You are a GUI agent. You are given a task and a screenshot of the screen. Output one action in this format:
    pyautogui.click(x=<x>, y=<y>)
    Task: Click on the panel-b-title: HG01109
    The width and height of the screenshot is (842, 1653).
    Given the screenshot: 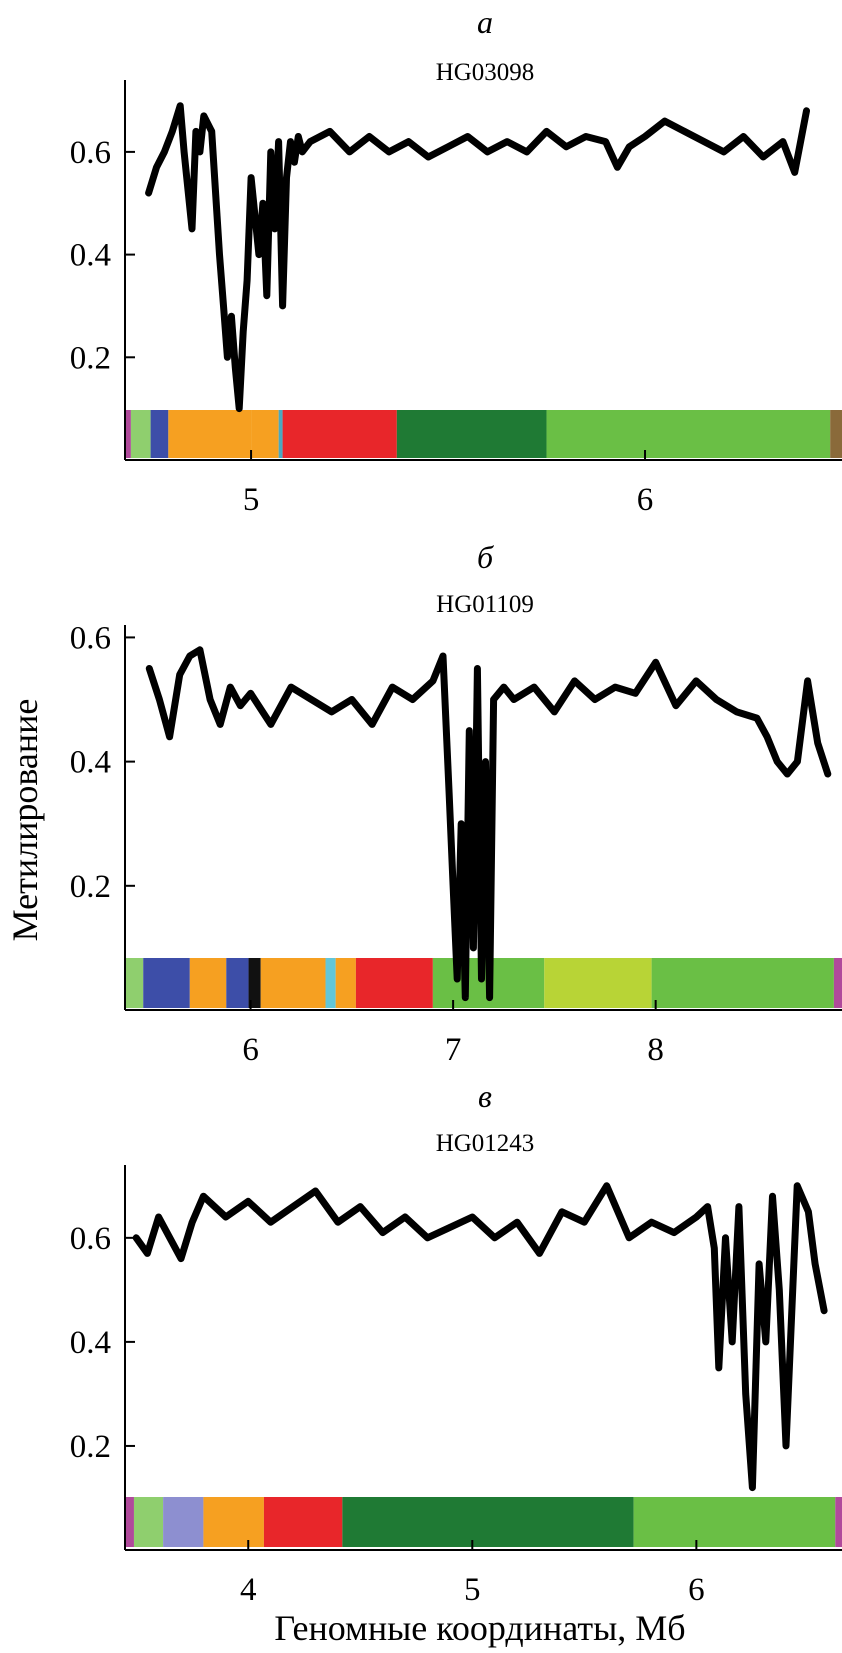 What is the action you would take?
    pyautogui.click(x=485, y=604)
    